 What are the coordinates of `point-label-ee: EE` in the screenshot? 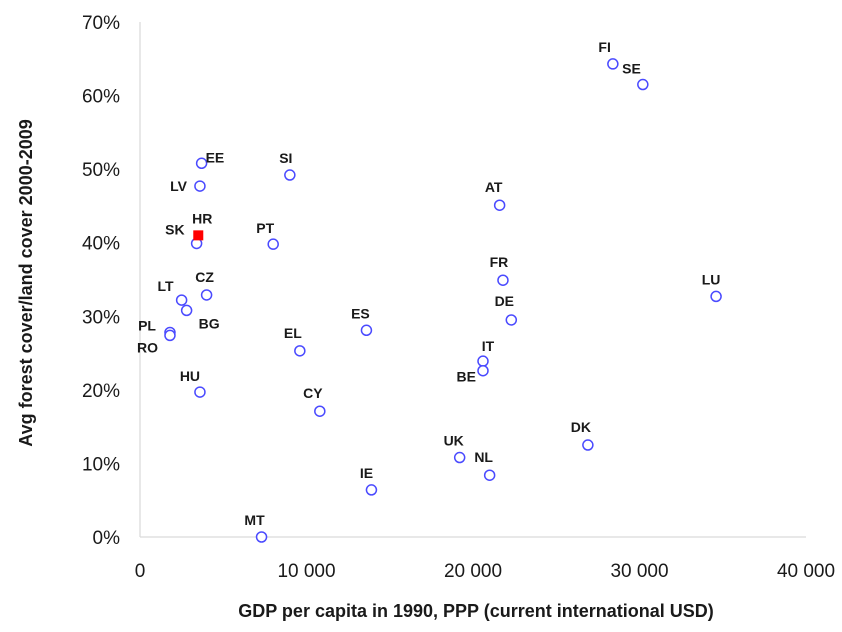 It's located at (215, 157).